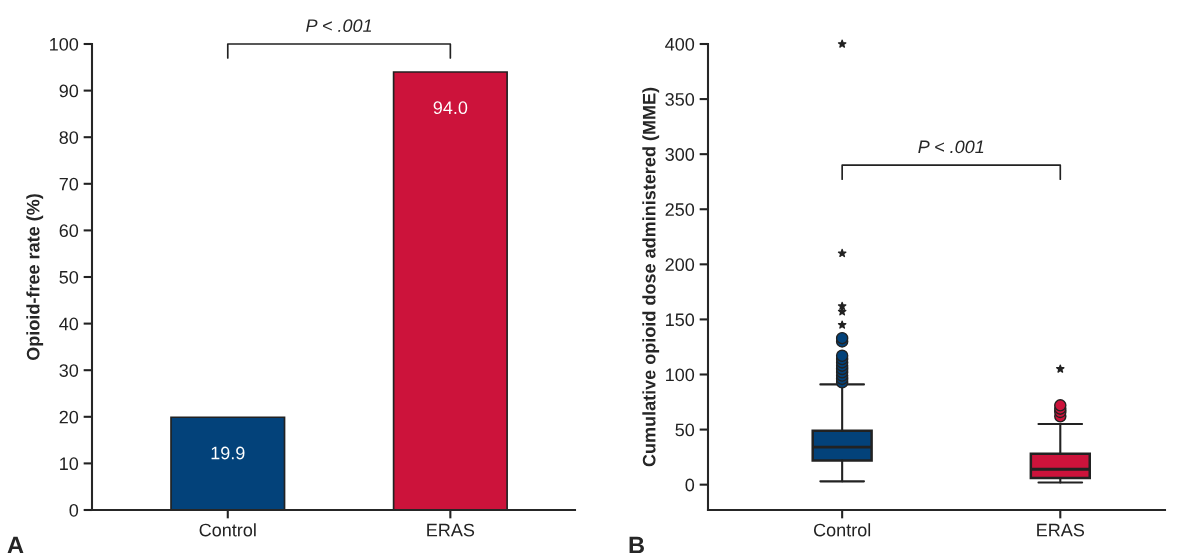 The height and width of the screenshot is (560, 1187). What do you see at coordinates (69, 464) in the screenshot?
I see `y-tick-label: 10` at bounding box center [69, 464].